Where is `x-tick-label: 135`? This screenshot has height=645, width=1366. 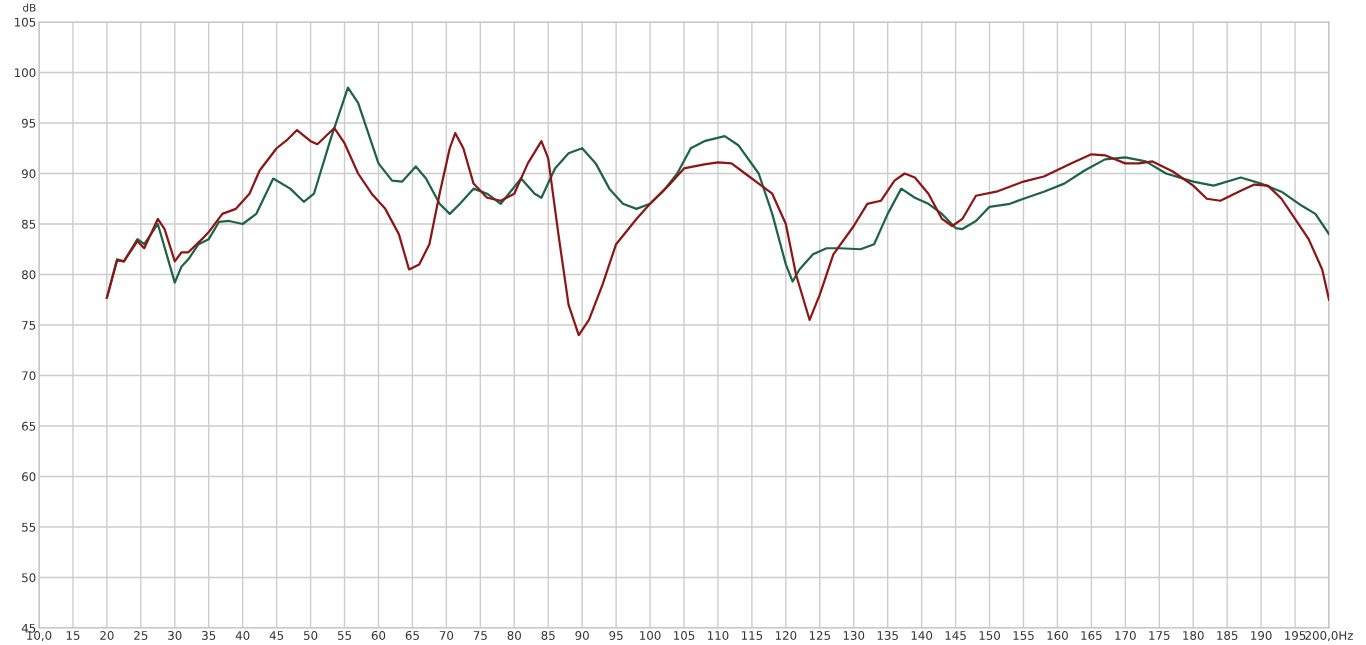
x-tick-label: 135 is located at coordinates (887, 635).